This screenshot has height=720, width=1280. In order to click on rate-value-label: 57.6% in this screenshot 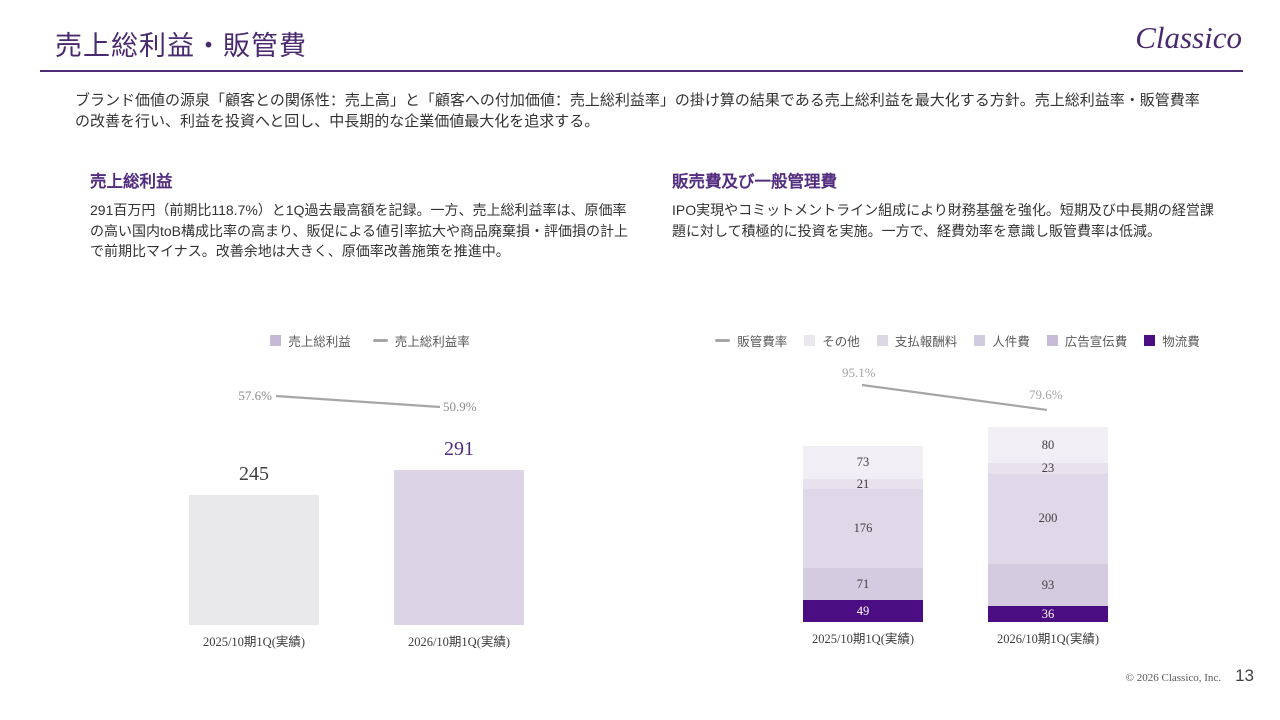, I will do `click(255, 395)`.